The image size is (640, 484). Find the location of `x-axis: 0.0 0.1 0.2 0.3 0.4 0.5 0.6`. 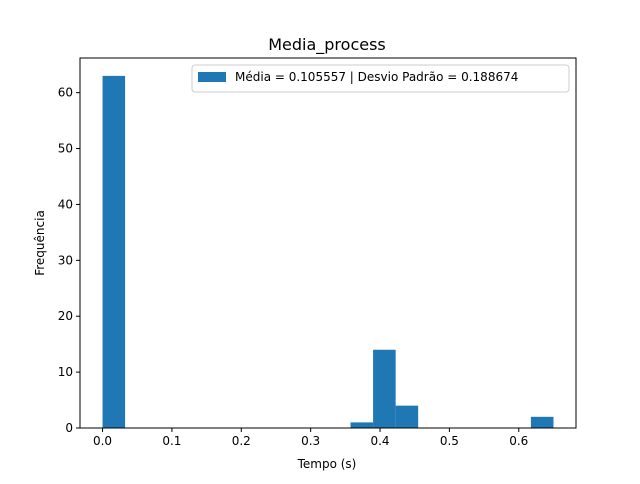

x-axis: 0.0 0.1 0.2 0.3 0.4 0.5 0.6 is located at coordinates (310, 438).